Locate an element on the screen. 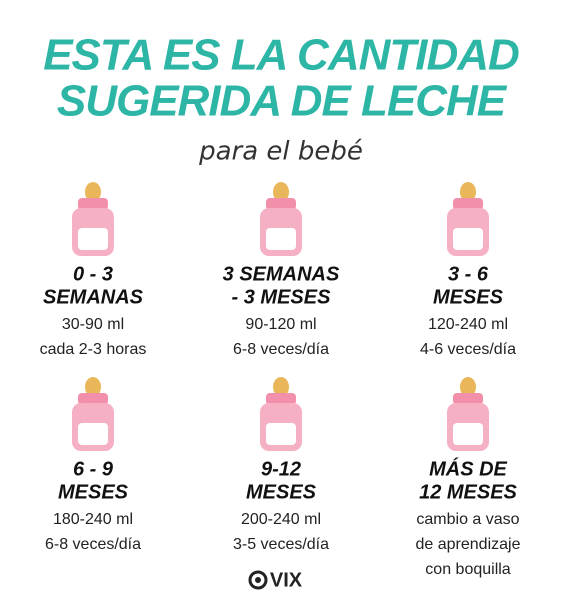 This screenshot has height=601, width=563. item-detail: con boquilla is located at coordinates (468, 569).